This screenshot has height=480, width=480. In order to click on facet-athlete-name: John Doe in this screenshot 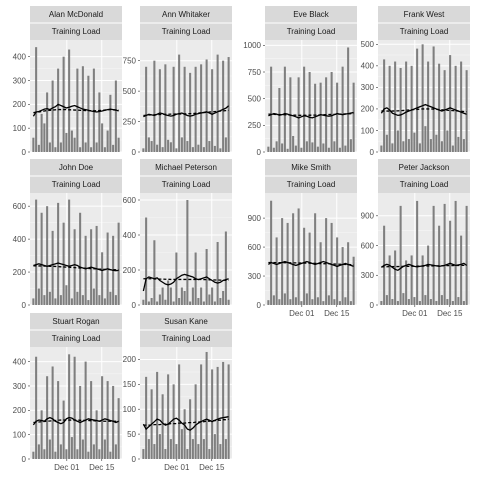, I will do `click(76, 167)`.